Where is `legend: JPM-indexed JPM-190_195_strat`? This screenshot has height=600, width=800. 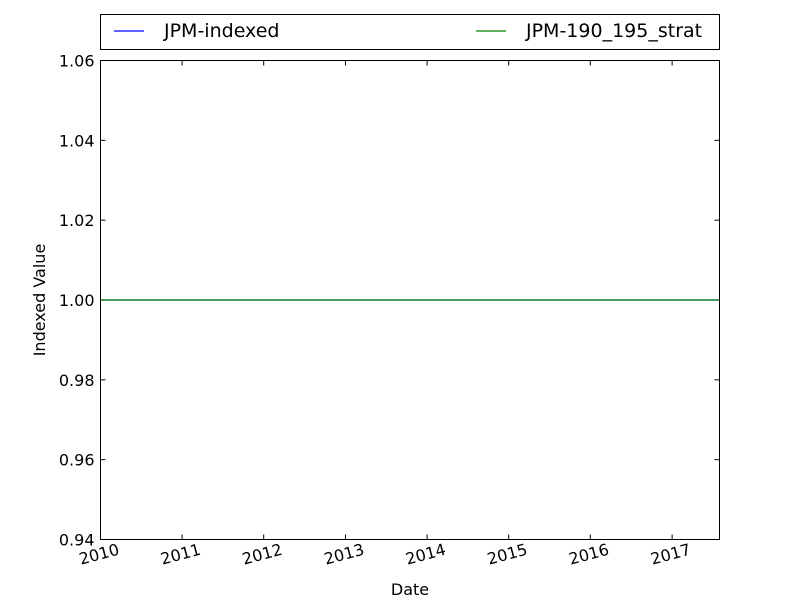
legend: JPM-indexed JPM-190_195_strat is located at coordinates (410, 32).